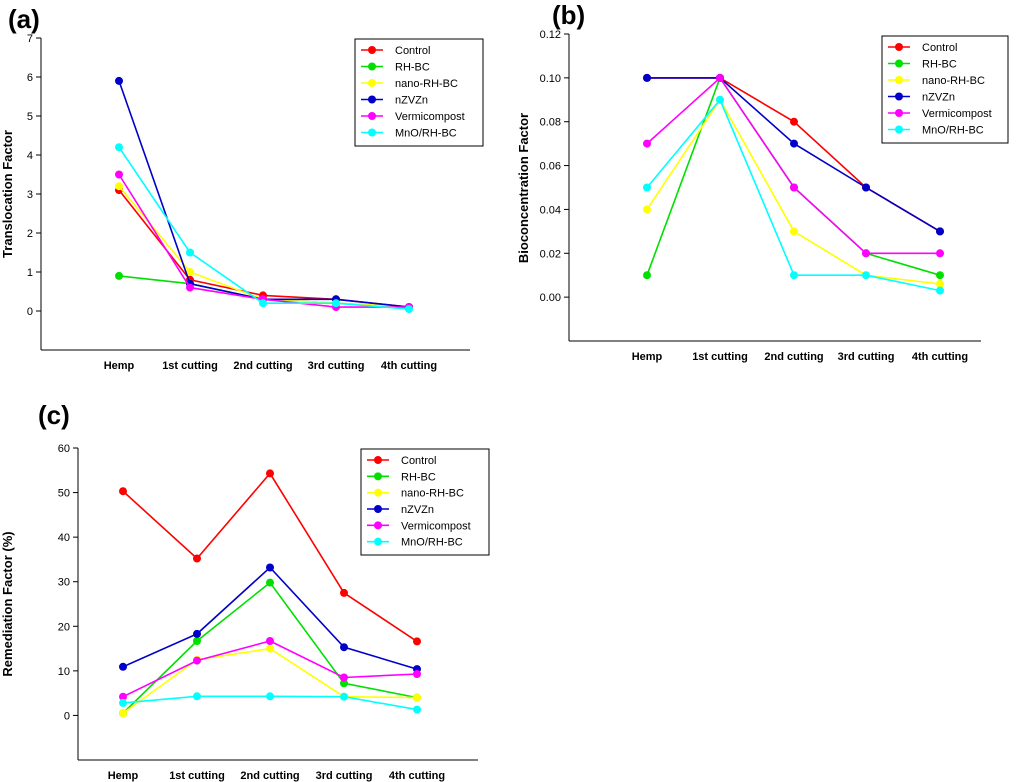 This screenshot has width=1017, height=782. I want to click on y-tick-label: 0.12, so click(550, 35).